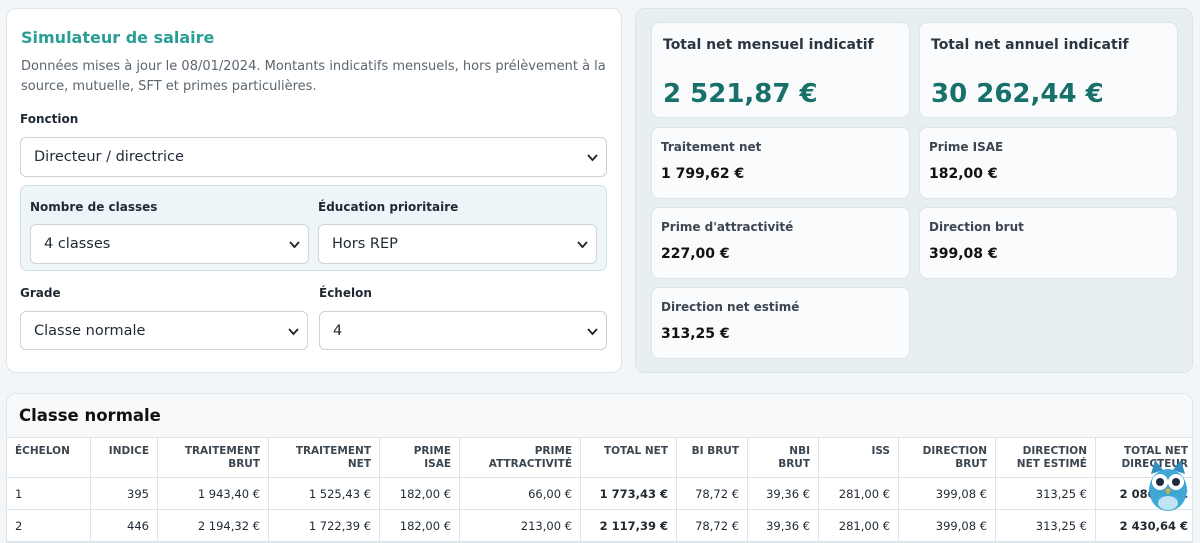 This screenshot has width=1200, height=543. I want to click on column-header: PRIME ATTRACTIVITÉ, so click(520, 457).